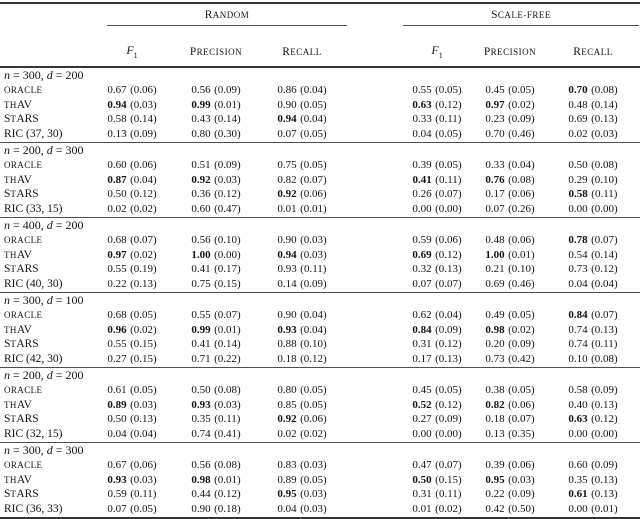 The width and height of the screenshot is (640, 519). What do you see at coordinates (302, 359) in the screenshot?
I see `value-cell: 0.18 (0.12)` at bounding box center [302, 359].